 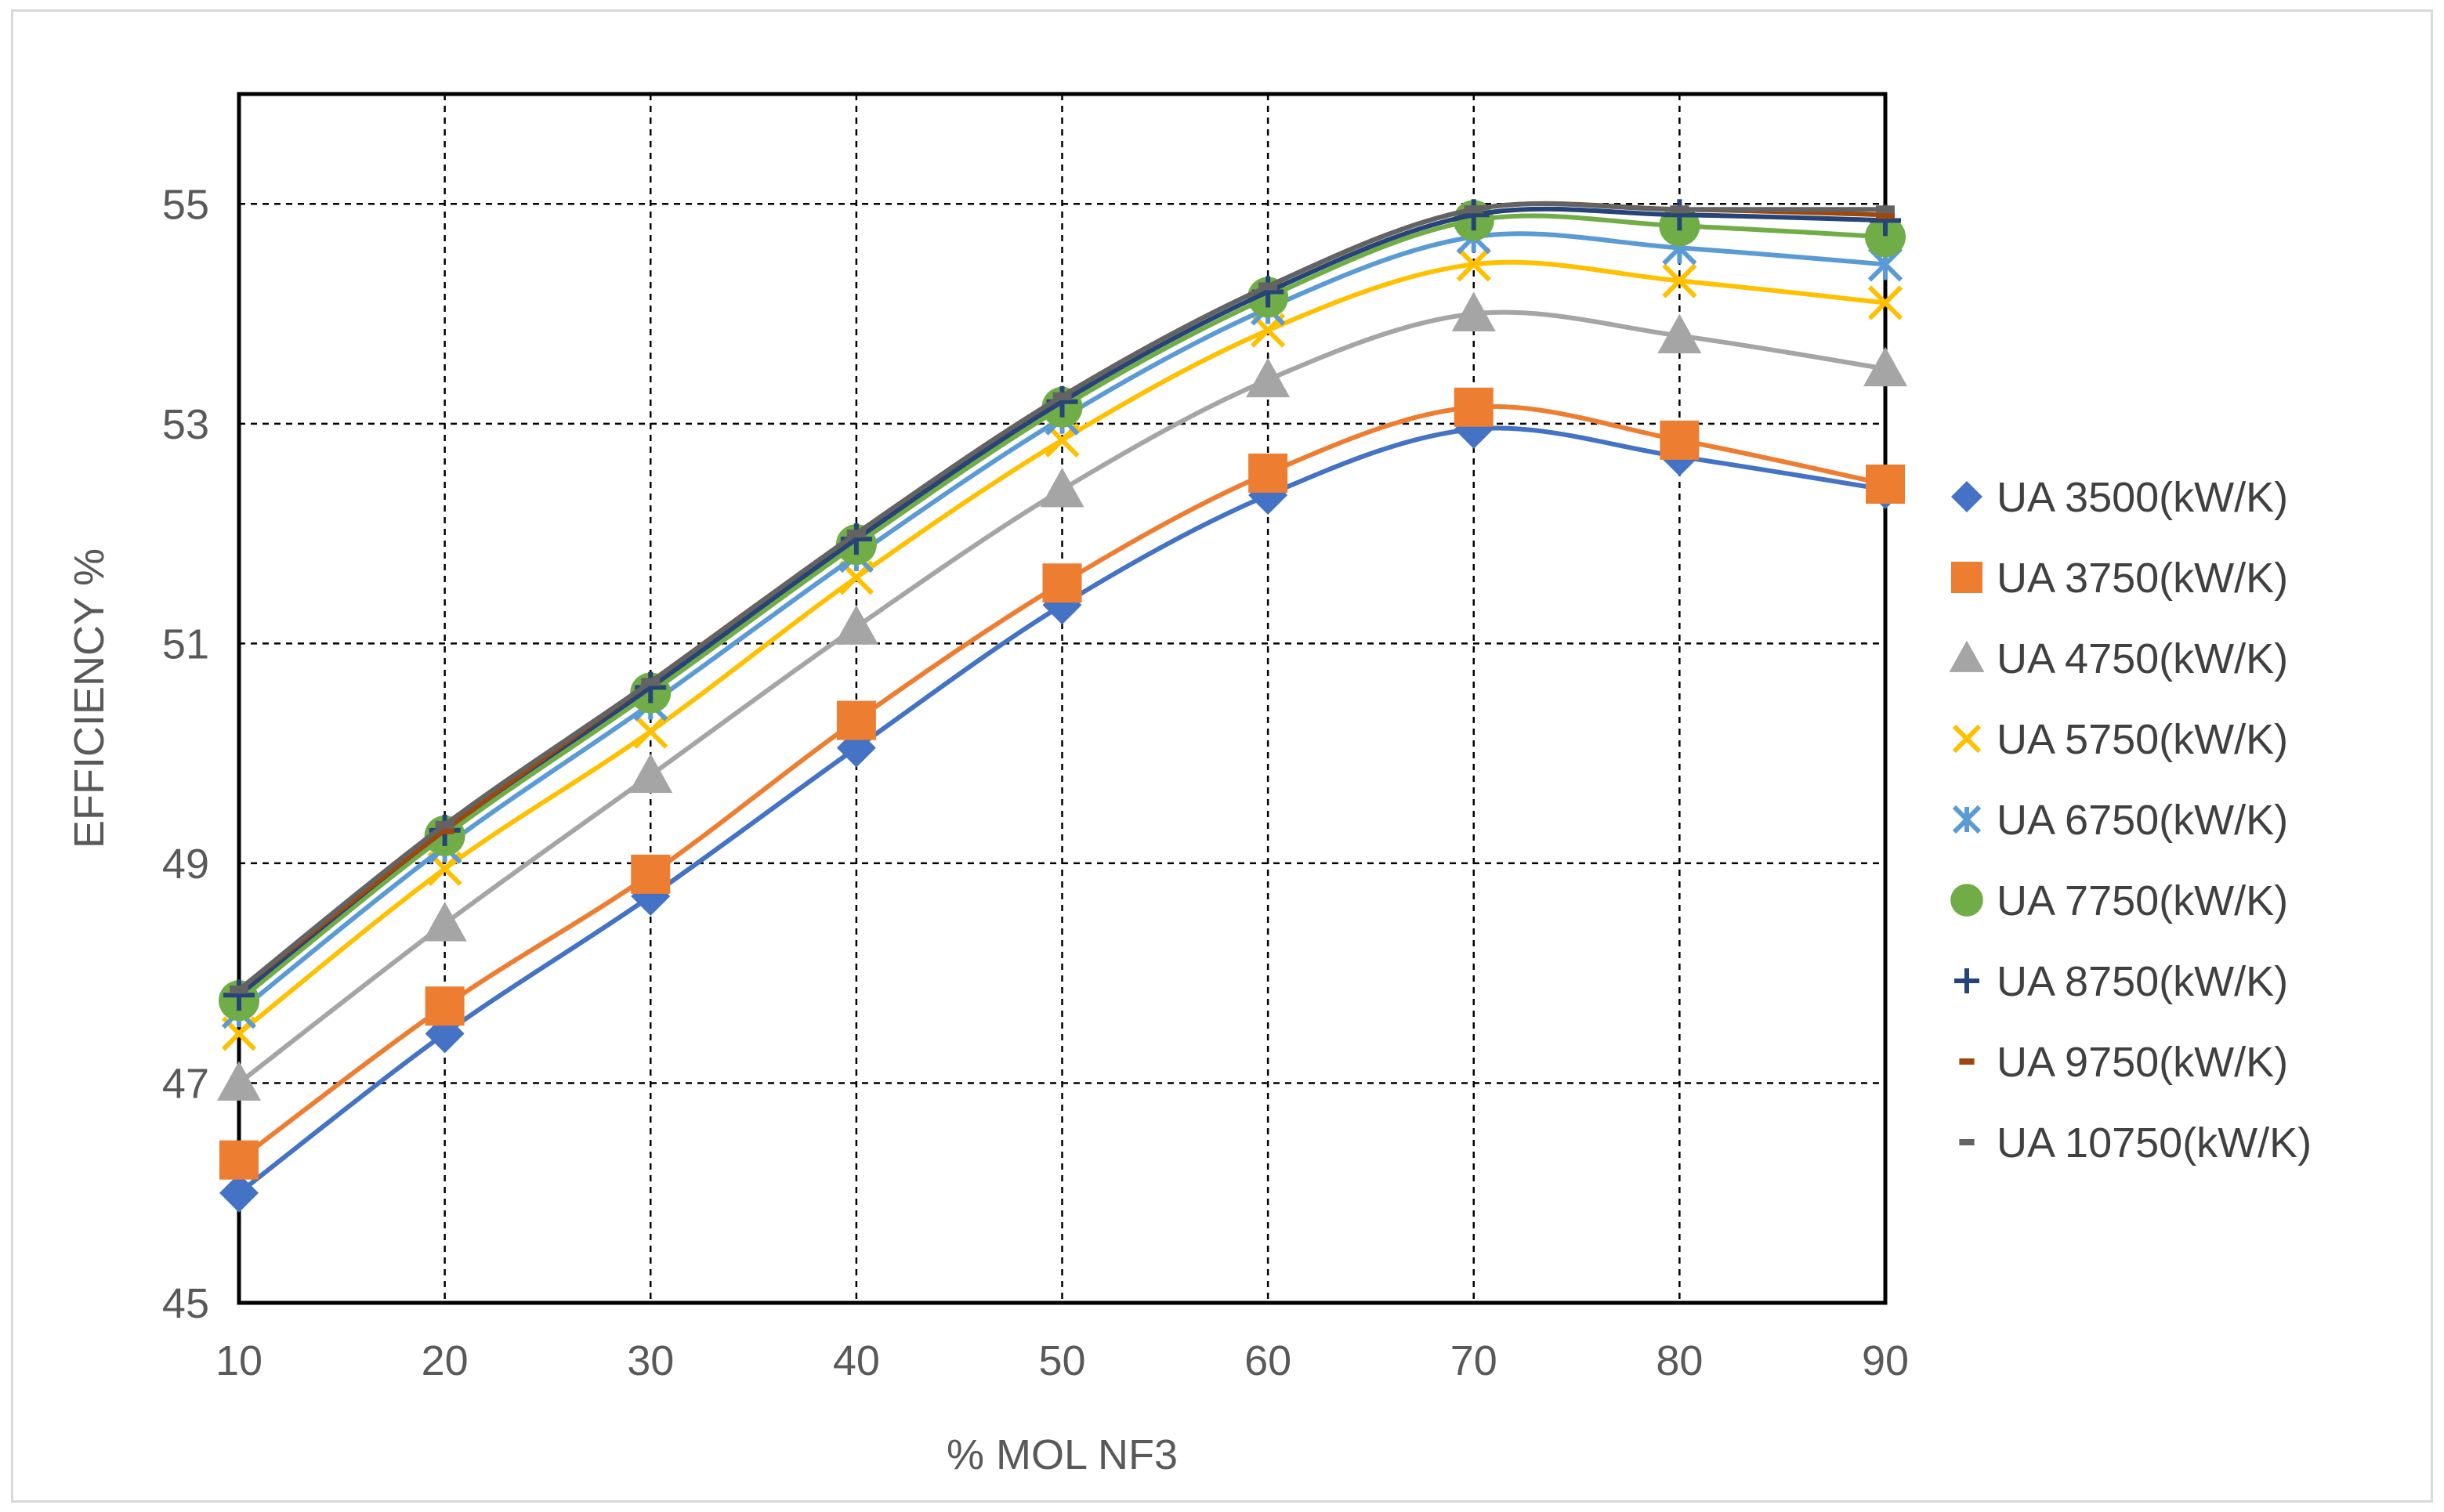 I want to click on y-tick-label: 51, so click(x=185, y=643).